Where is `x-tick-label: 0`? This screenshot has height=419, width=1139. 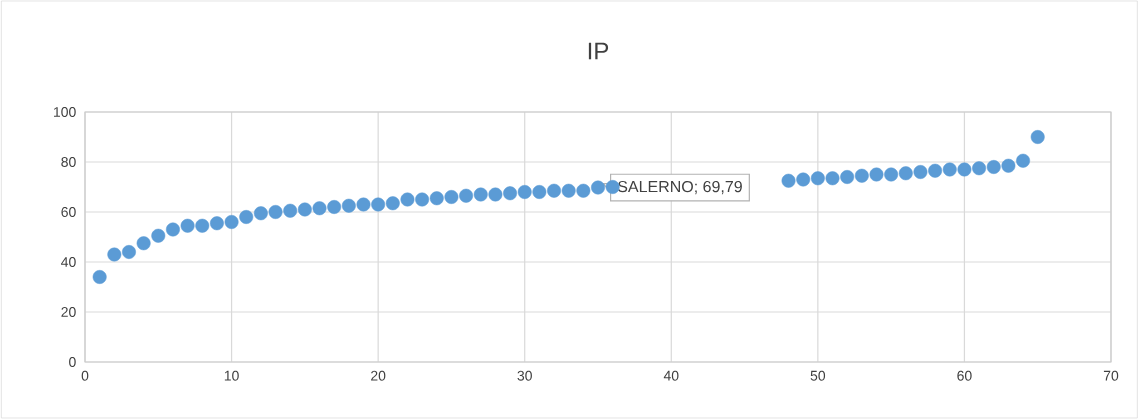 x-tick-label: 0 is located at coordinates (85, 375).